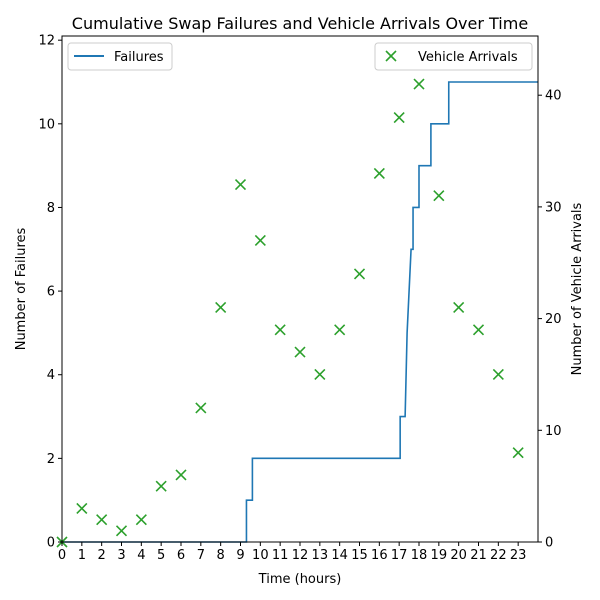 Image resolution: width=600 pixels, height=600 pixels. What do you see at coordinates (468, 57) in the screenshot?
I see `legend-arrivals-label: Vehicle Arrivals` at bounding box center [468, 57].